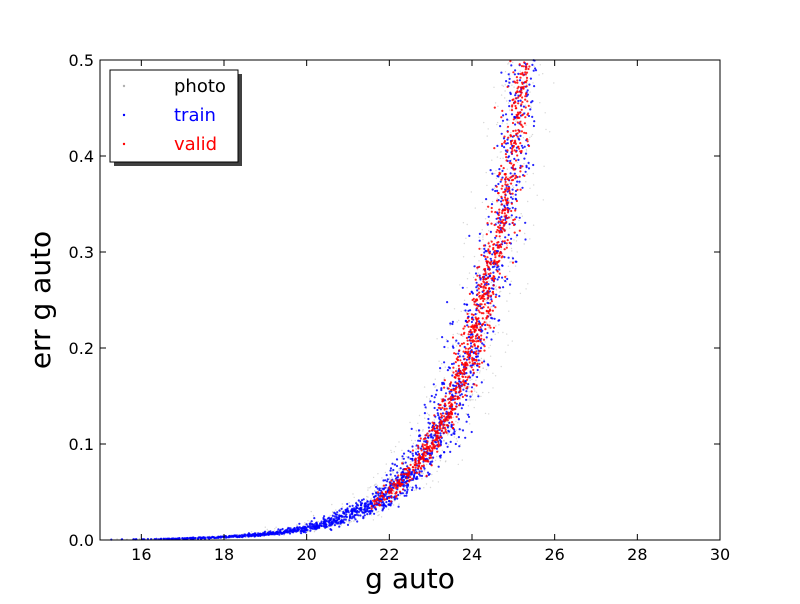 Image resolution: width=800 pixels, height=604 pixels. Describe the element at coordinates (224, 554) in the screenshot. I see `x-tick-label: 18` at that location.